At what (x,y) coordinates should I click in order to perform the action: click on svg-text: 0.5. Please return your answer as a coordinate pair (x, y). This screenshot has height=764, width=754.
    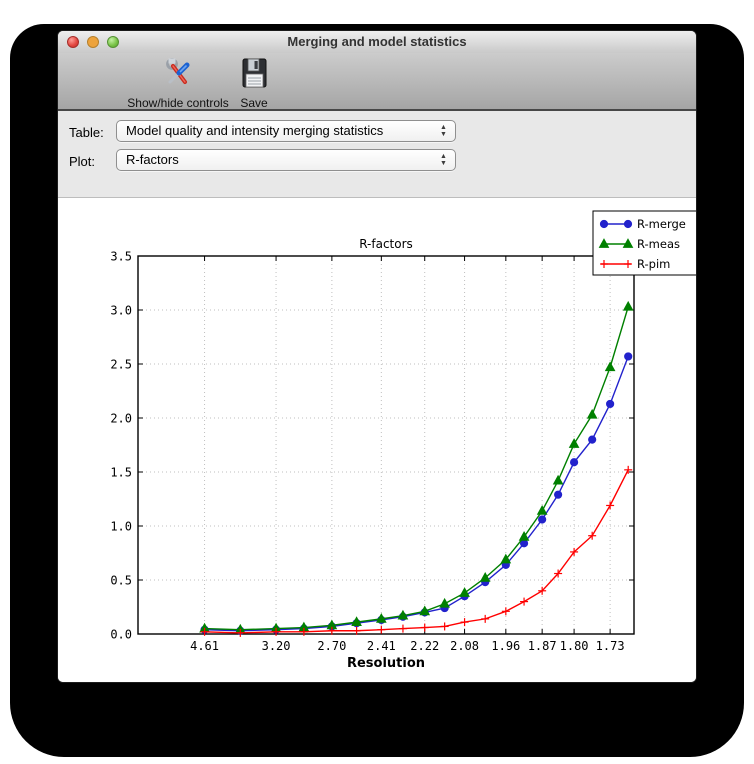
    Looking at the image, I should click on (121, 581).